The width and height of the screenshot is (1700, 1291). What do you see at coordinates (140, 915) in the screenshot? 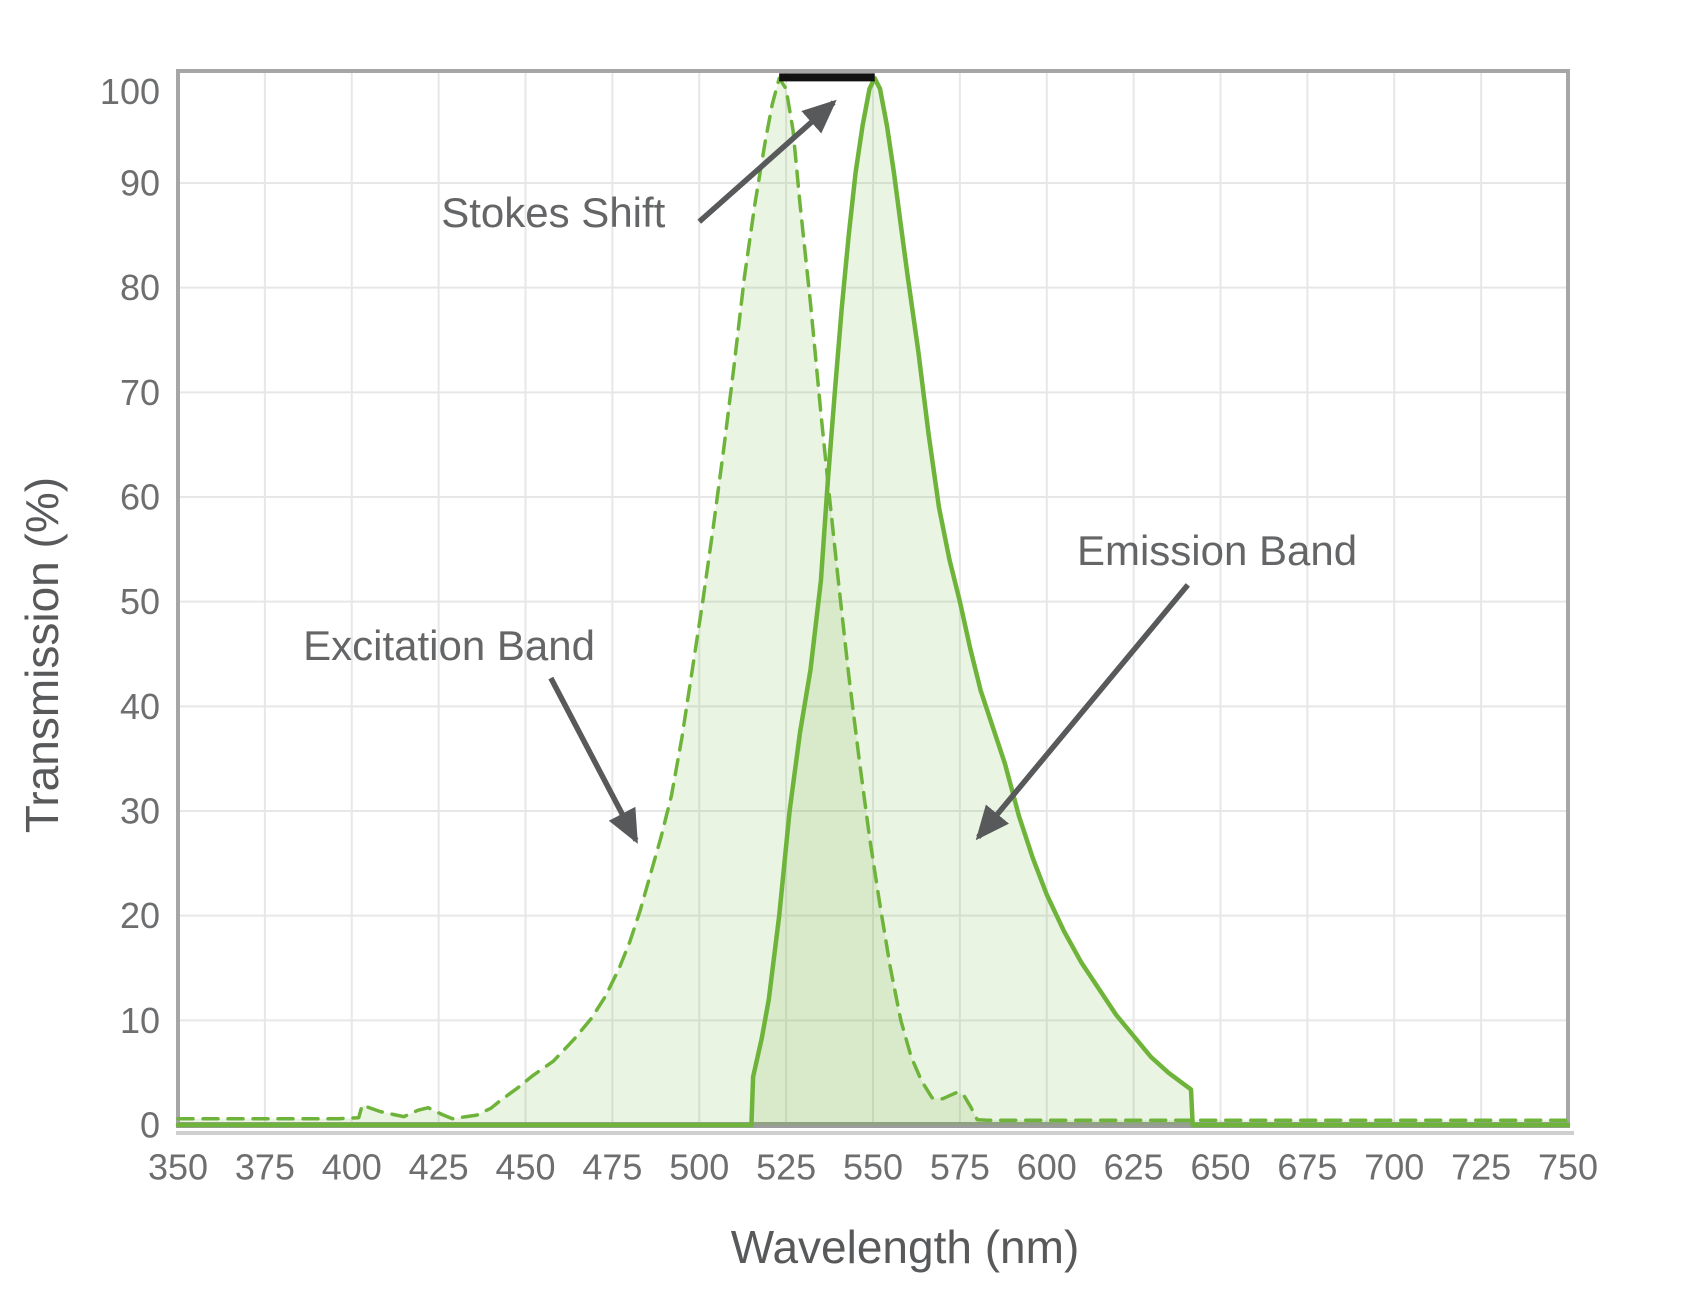
I see `y-tick-label-20: 20` at bounding box center [140, 915].